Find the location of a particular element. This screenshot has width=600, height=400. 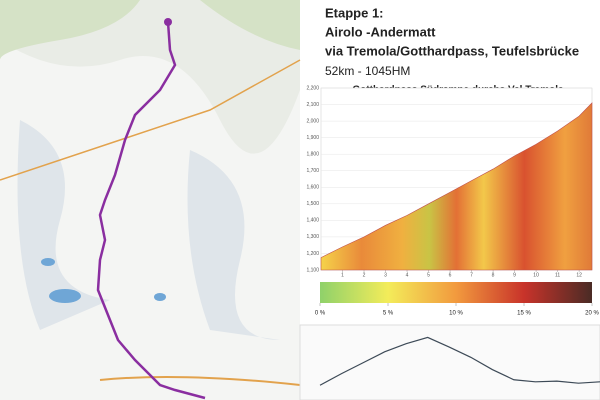

x-tick-label: 10 is located at coordinates (536, 275).